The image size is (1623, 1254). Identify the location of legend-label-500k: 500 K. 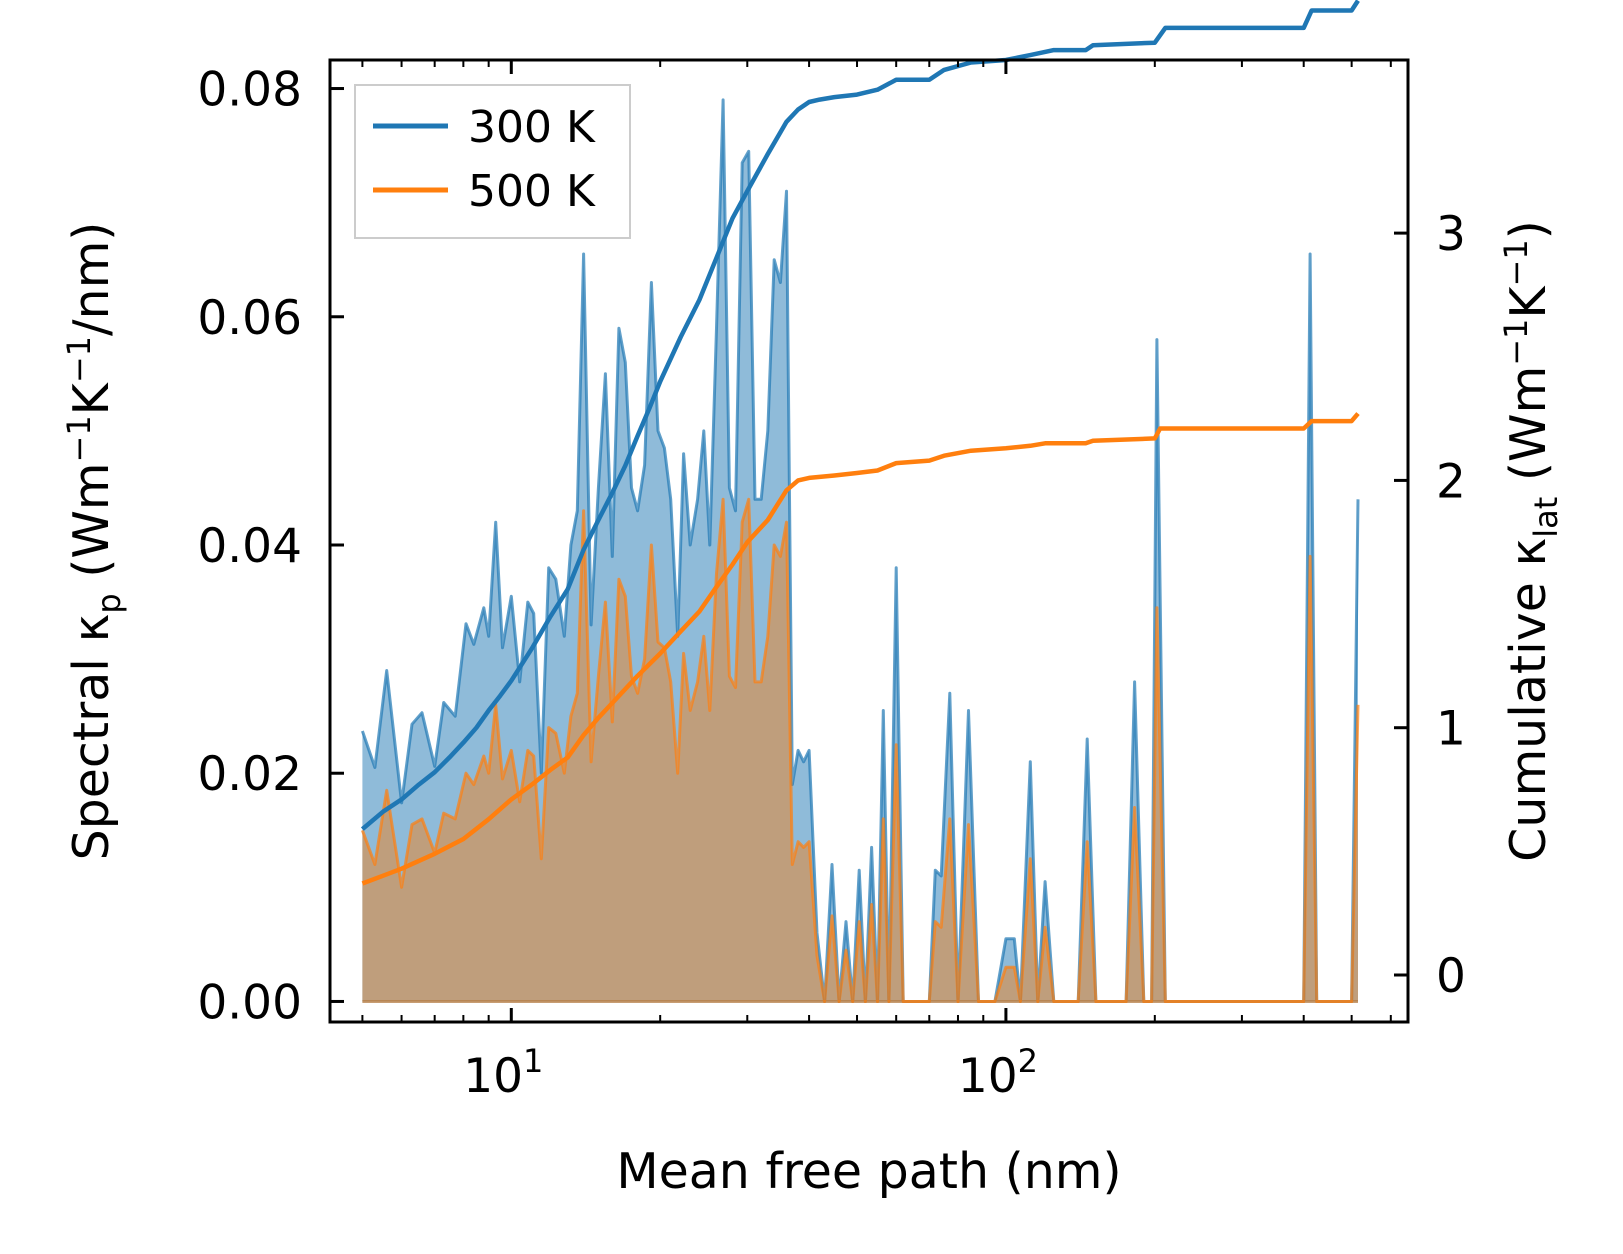
(532, 191).